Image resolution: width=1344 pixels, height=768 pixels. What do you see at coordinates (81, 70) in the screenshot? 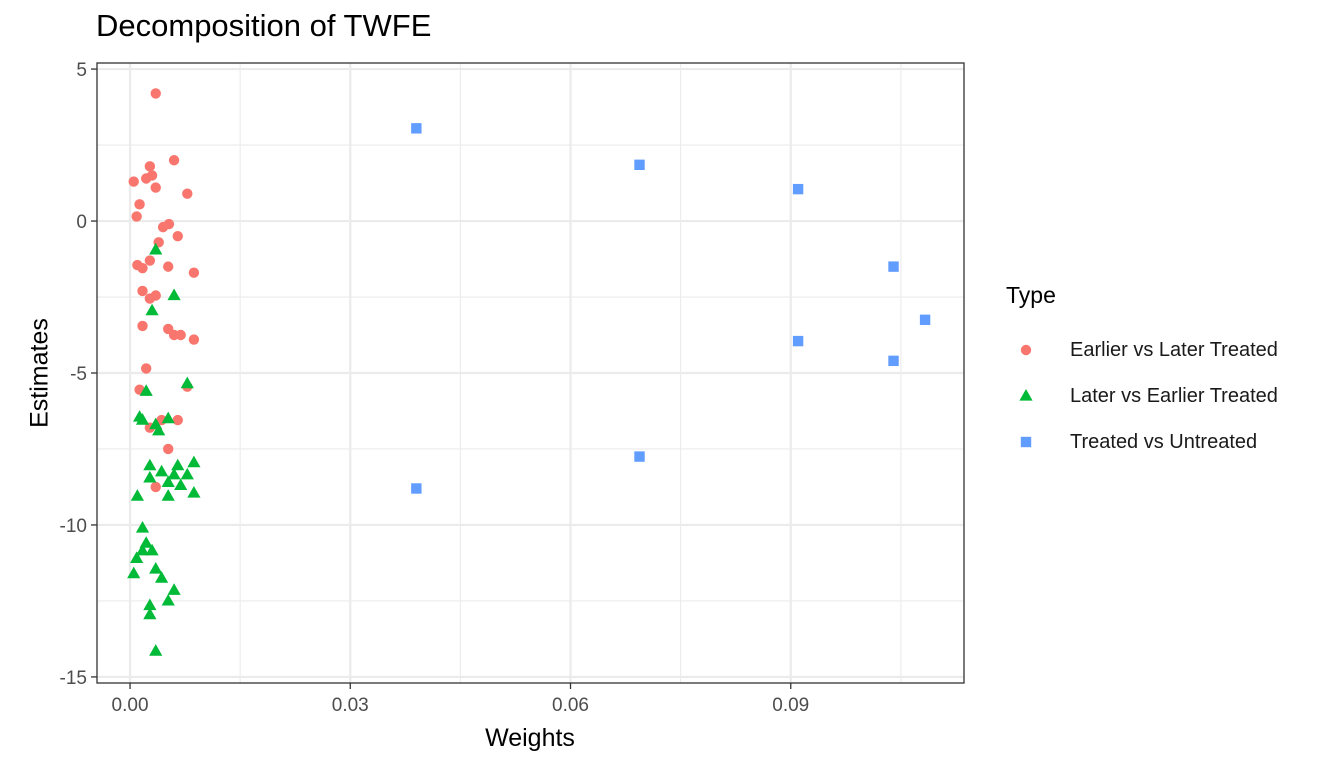
I see `y-tick-label: 5` at bounding box center [81, 70].